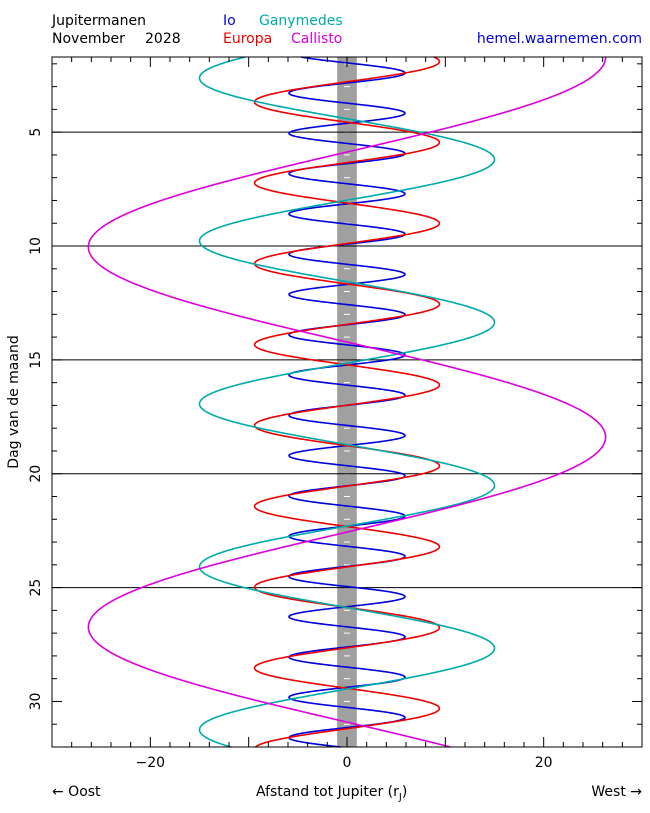 The width and height of the screenshot is (650, 813). Describe the element at coordinates (99, 21) in the screenshot. I see `title-line1: Jupitermanen` at that location.